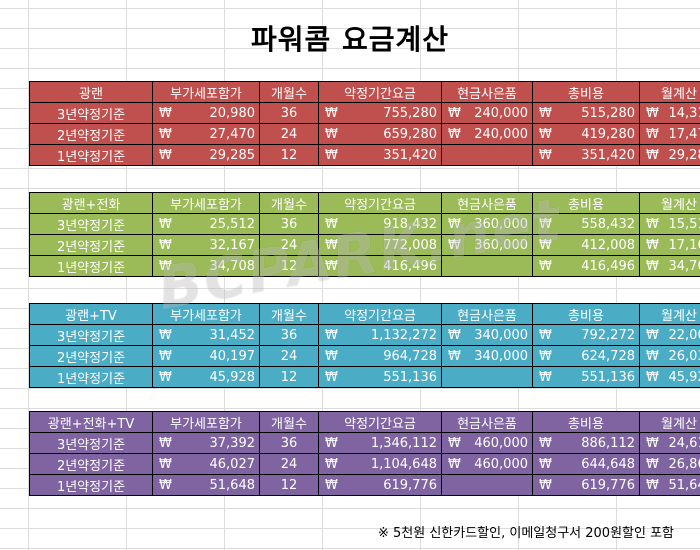 The image size is (700, 550). I want to click on price-cell: ₩51,648, so click(206, 485).